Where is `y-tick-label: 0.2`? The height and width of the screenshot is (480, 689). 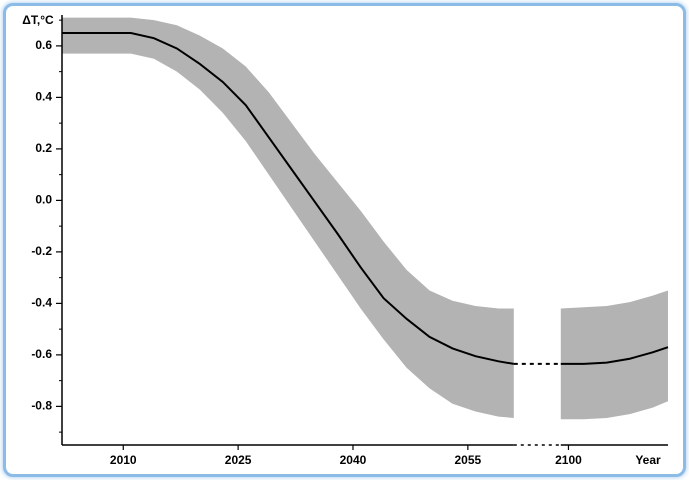 y-tick-label: 0.2 is located at coordinates (43, 148).